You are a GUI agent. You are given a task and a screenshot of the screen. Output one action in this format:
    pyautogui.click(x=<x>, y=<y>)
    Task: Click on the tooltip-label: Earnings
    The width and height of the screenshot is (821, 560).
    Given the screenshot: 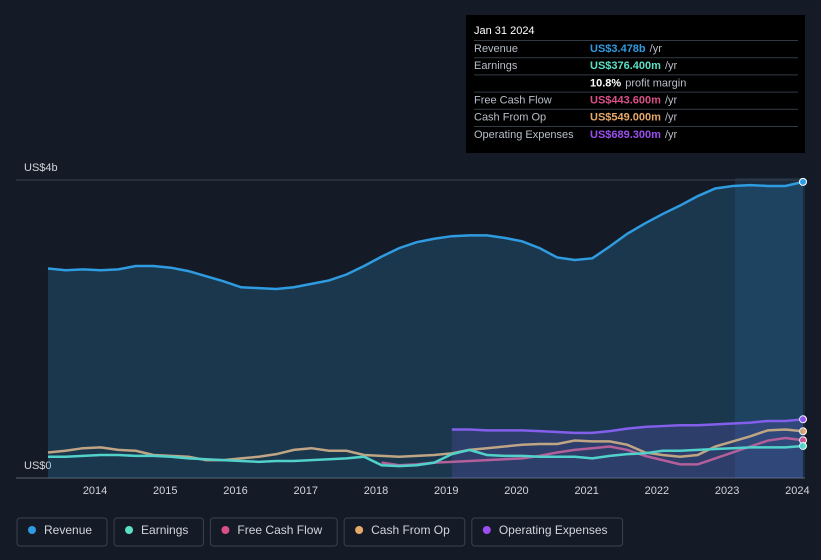 What is the action you would take?
    pyautogui.click(x=496, y=66)
    